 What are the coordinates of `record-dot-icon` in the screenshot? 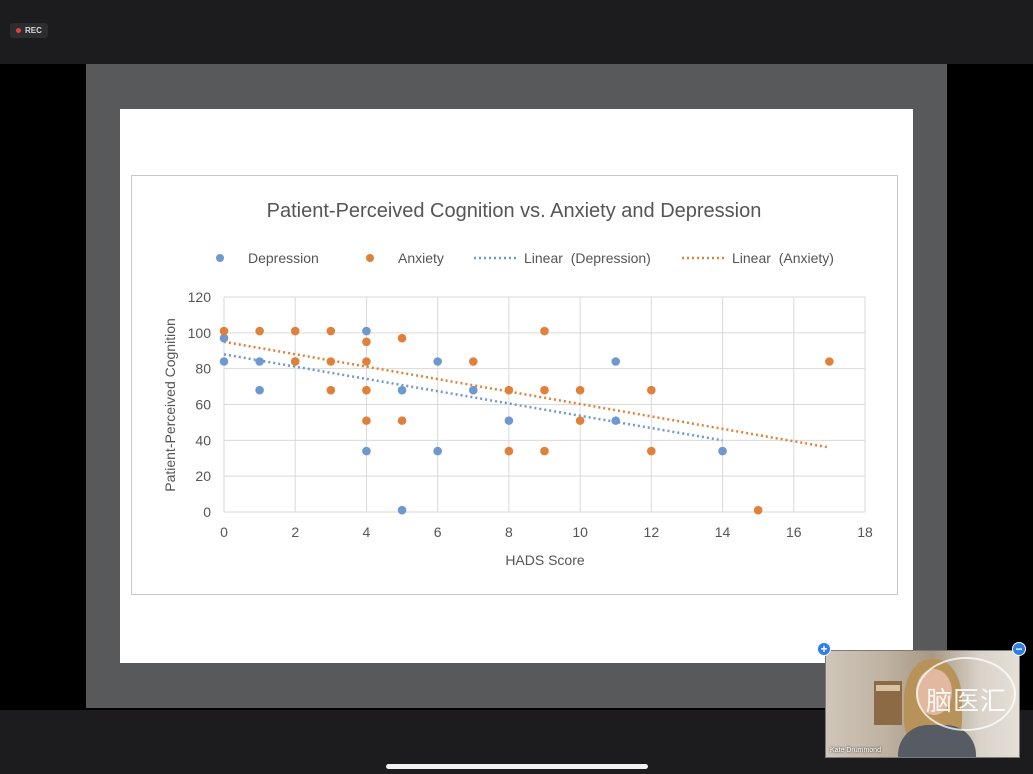 It's located at (18, 30).